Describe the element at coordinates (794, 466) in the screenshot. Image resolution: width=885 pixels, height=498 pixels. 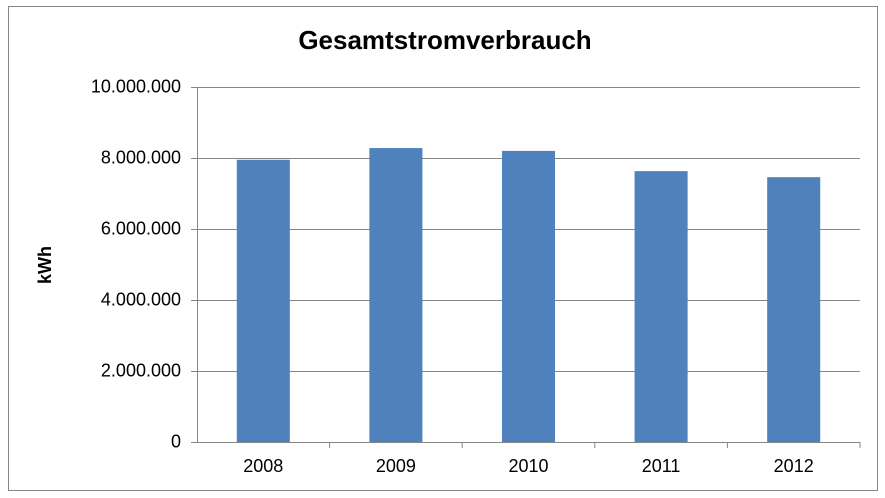
I see `x-tick-label: 2012` at that location.